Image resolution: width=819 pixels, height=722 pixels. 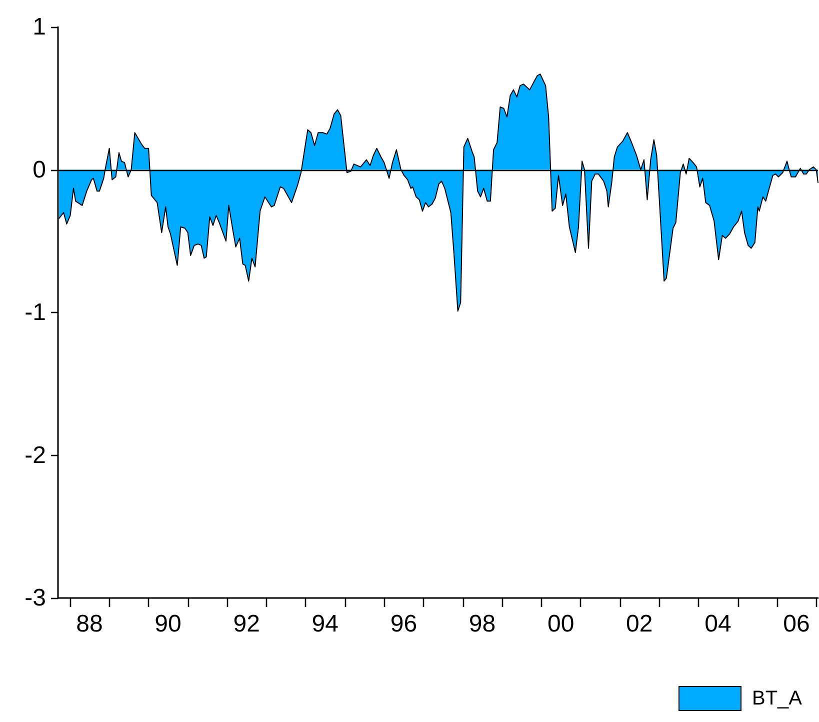 I want to click on x-tick-label: 90, so click(x=168, y=624).